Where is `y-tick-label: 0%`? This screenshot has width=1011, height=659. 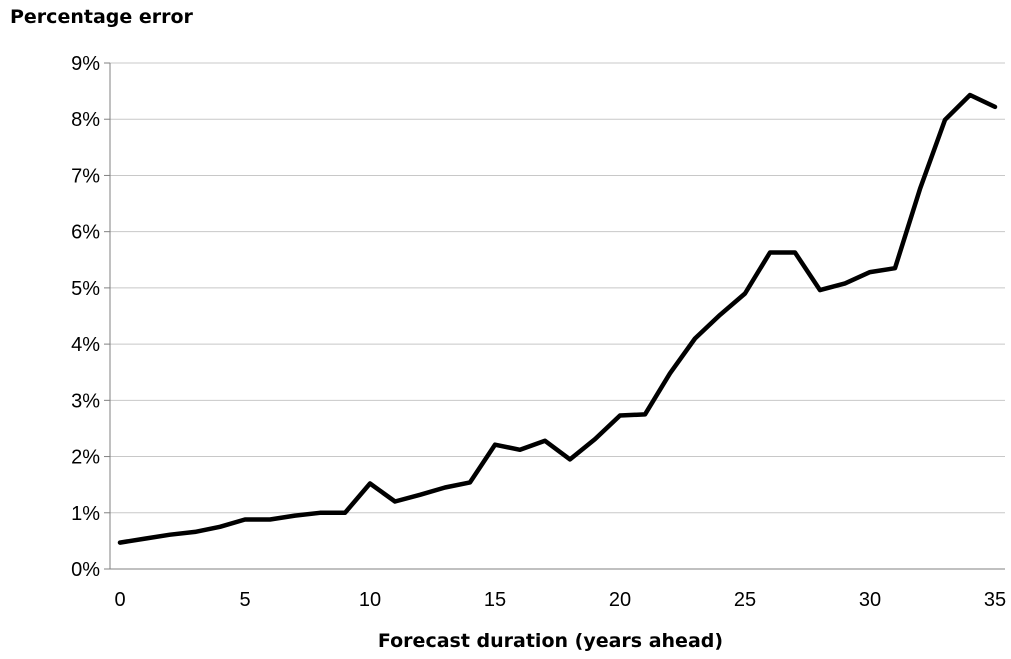 y-tick-label: 0% is located at coordinates (85, 570).